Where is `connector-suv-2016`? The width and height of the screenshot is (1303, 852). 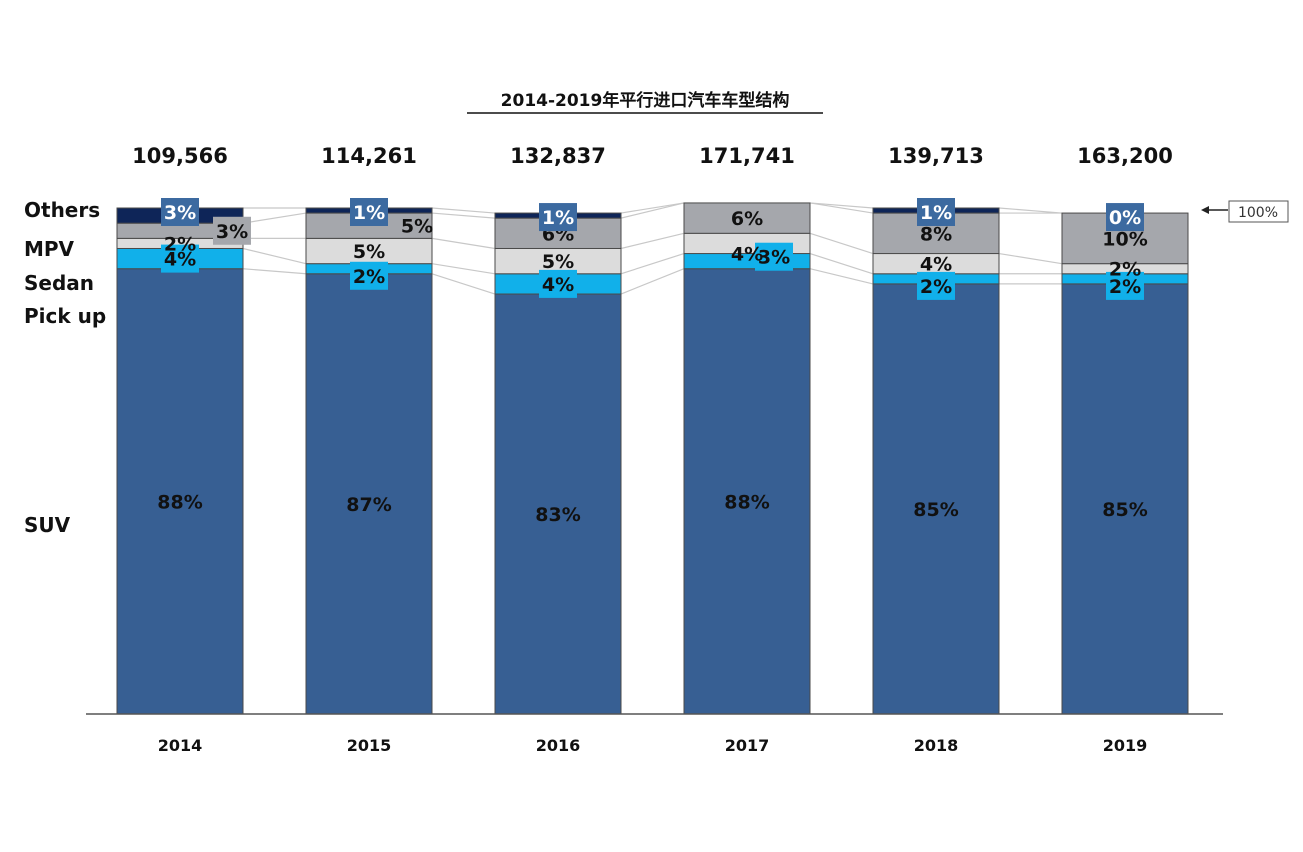 connector-suv-2016 is located at coordinates (652, 281).